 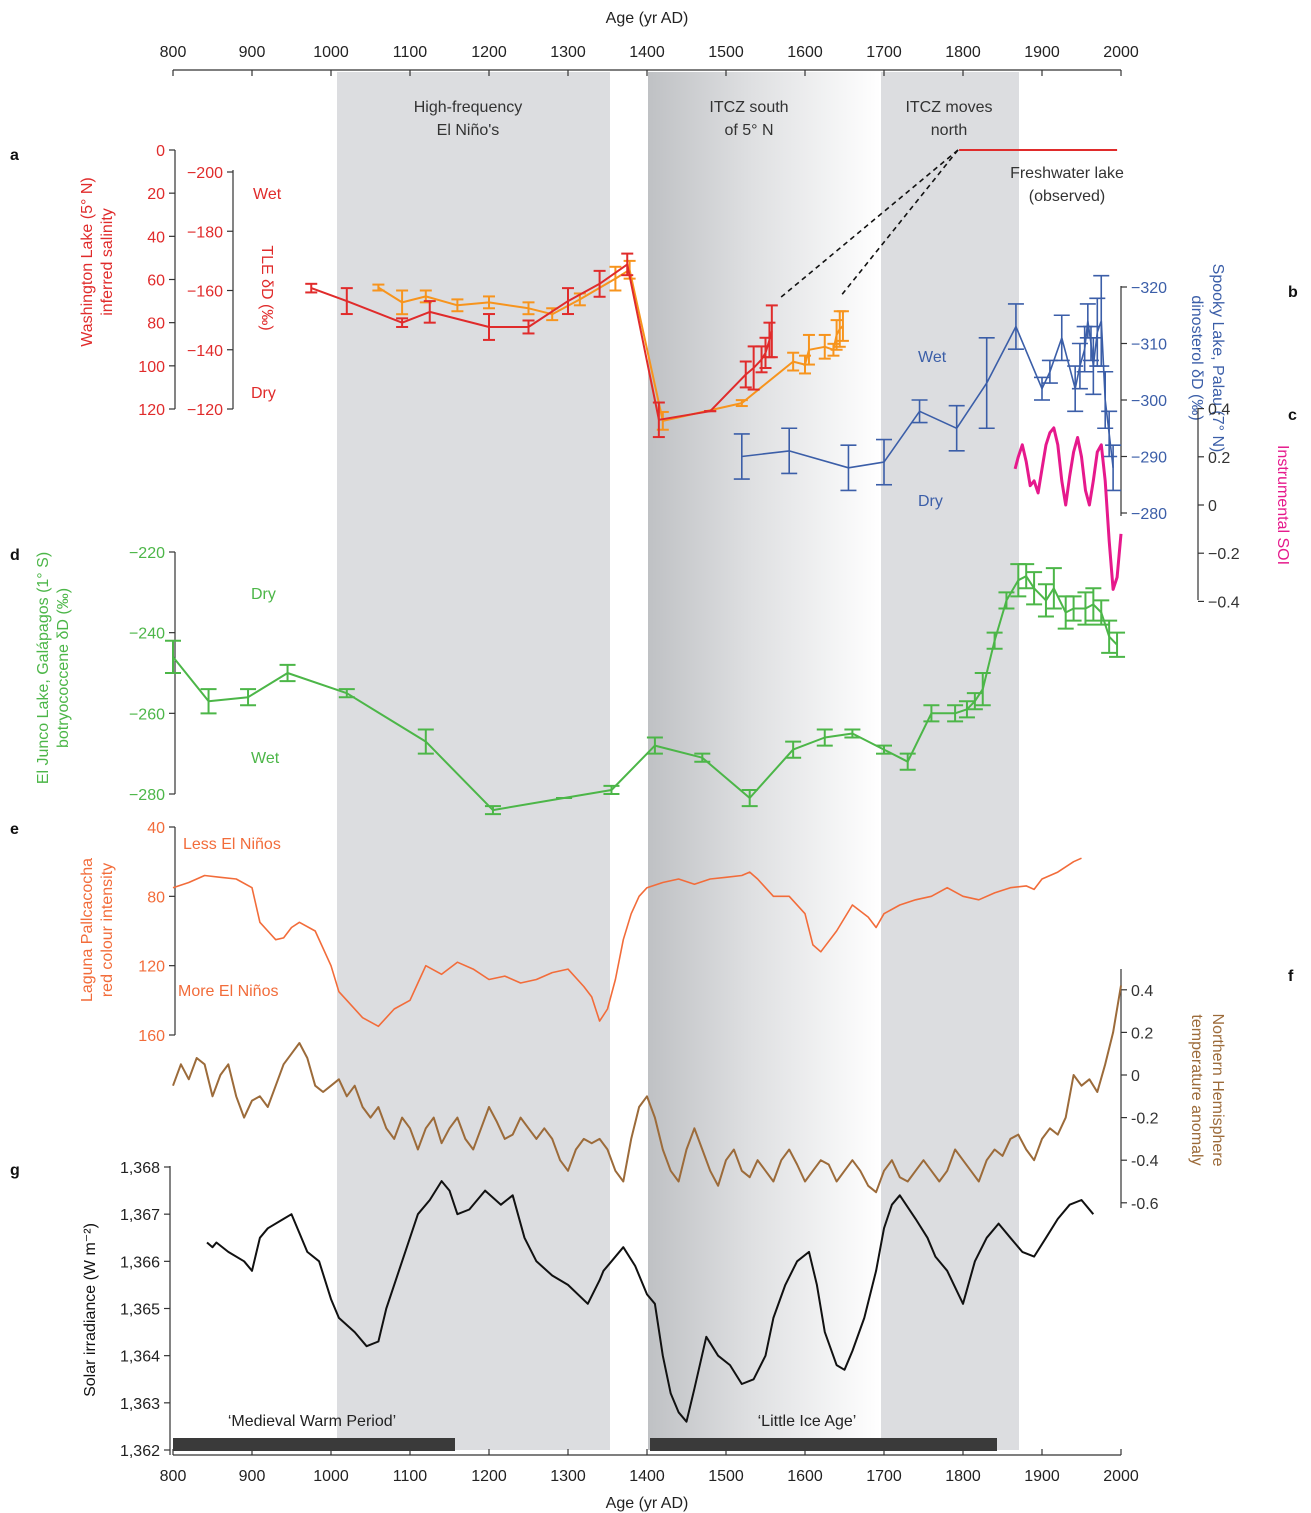 What do you see at coordinates (927, 394) in the screenshot?
I see `panel-b-line` at bounding box center [927, 394].